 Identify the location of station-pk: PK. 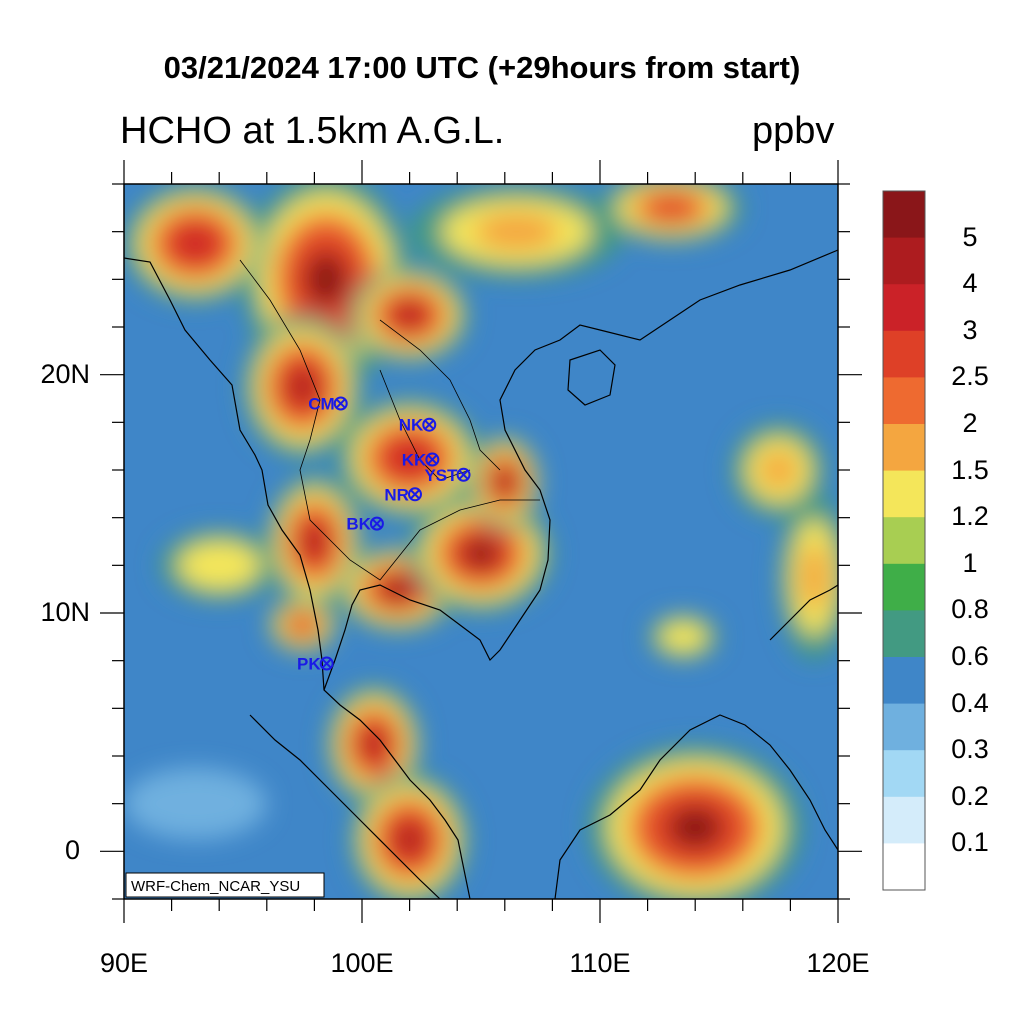
(315, 664).